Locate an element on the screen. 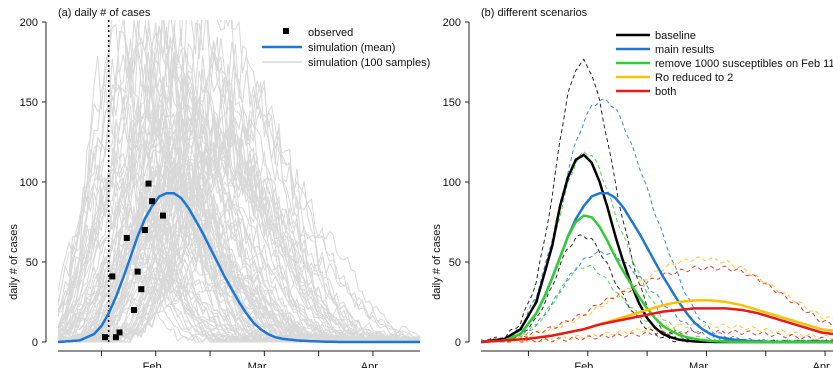  panel-b-ylabel: daily # of cases is located at coordinates (437, 262).